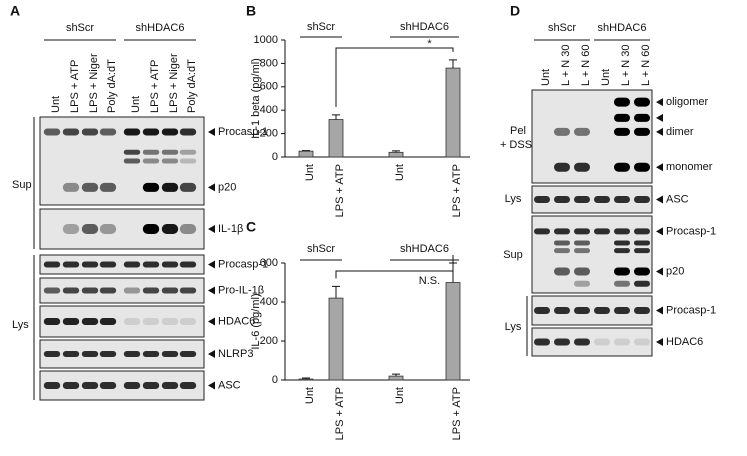 This screenshot has width=747, height=456. What do you see at coordinates (310, 172) in the screenshot?
I see `x-tick-label: Unt` at bounding box center [310, 172].